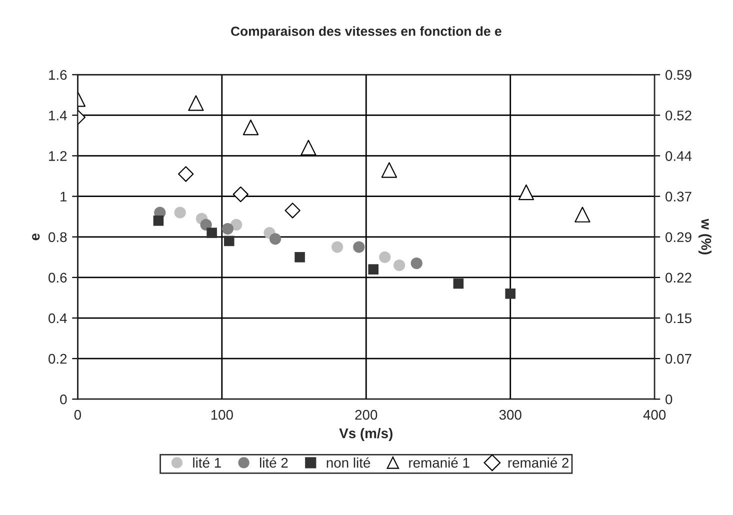 Image resolution: width=733 pixels, height=515 pixels. What do you see at coordinates (679, 277) in the screenshot?
I see `y2-tick-label: 0.22` at bounding box center [679, 277].